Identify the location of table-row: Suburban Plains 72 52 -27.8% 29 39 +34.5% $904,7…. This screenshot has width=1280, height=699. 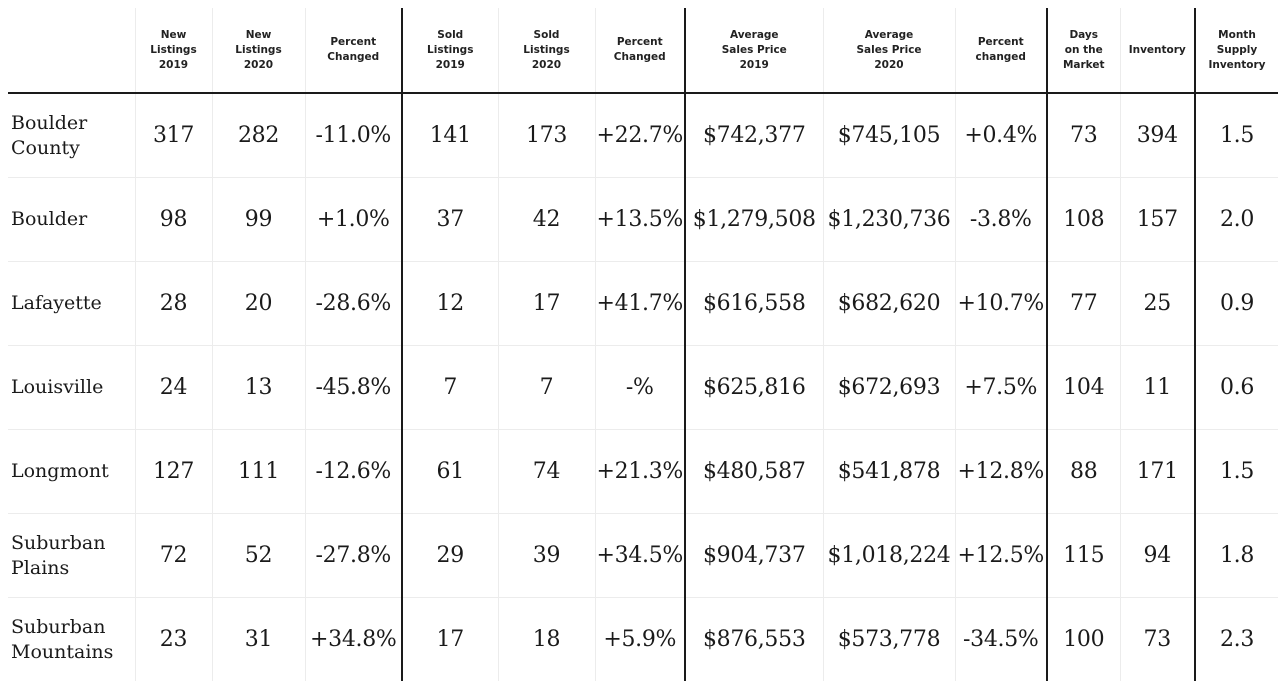
(643, 555).